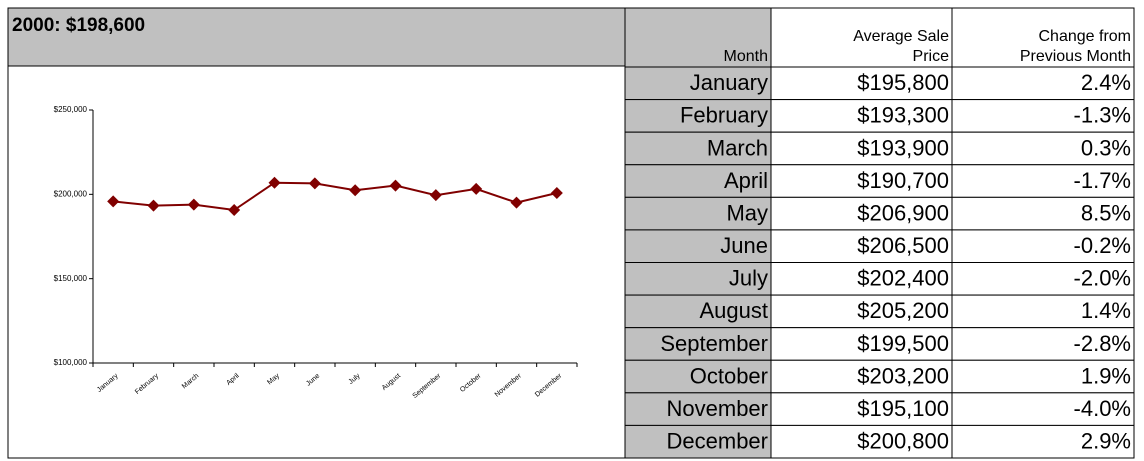 The image size is (1144, 461). What do you see at coordinates (1106, 212) in the screenshot?
I see `cell-text: 8.5%` at bounding box center [1106, 212].